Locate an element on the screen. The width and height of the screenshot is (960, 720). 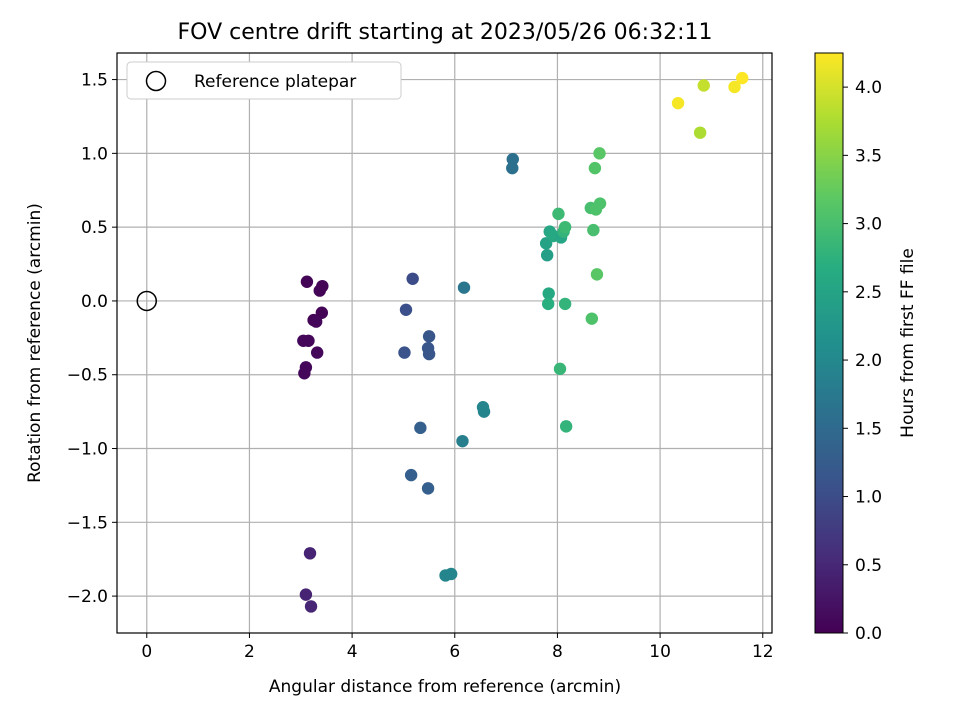
reference-marker is located at coordinates (147, 301).